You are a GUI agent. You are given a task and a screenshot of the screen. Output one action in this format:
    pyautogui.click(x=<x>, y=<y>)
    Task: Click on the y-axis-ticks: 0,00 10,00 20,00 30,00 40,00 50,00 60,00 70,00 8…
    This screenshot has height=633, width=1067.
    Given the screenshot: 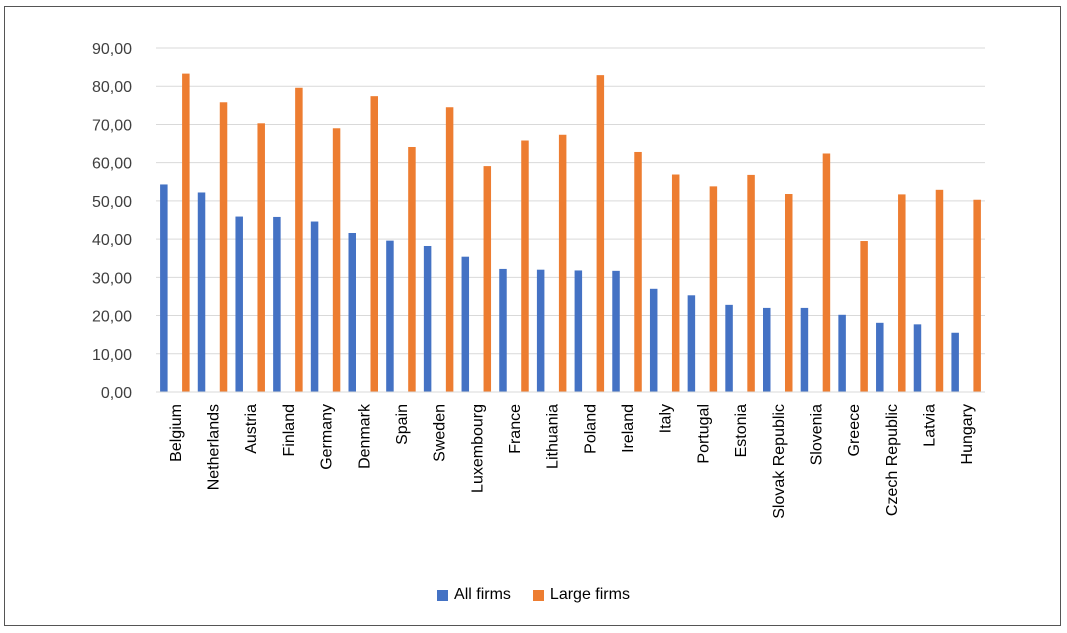 What is the action you would take?
    pyautogui.click(x=112, y=221)
    